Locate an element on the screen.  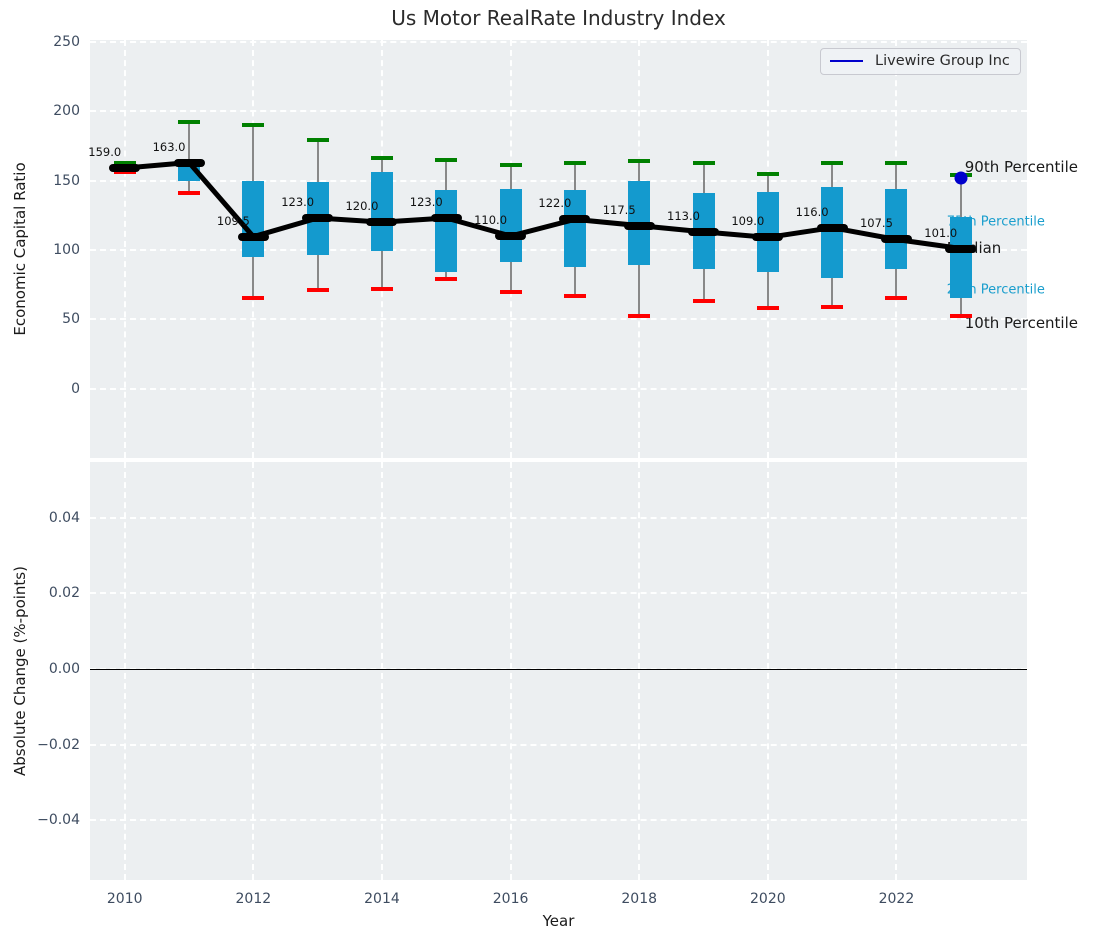
median-label: 163.0 is located at coordinates (169, 146).